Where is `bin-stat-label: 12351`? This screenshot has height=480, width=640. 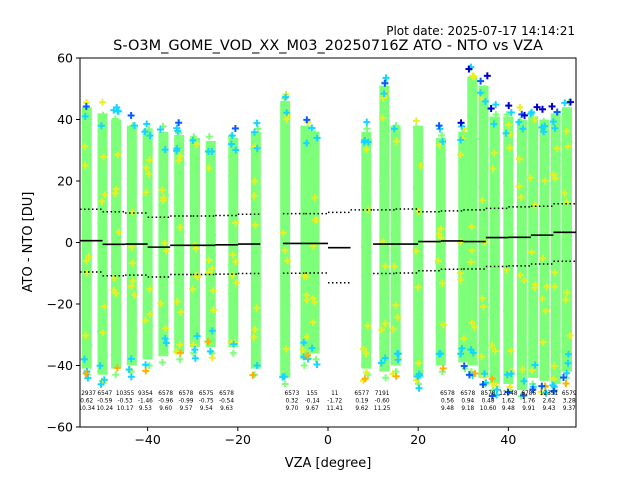 bin-stat-label: 12351 is located at coordinates (549, 394).